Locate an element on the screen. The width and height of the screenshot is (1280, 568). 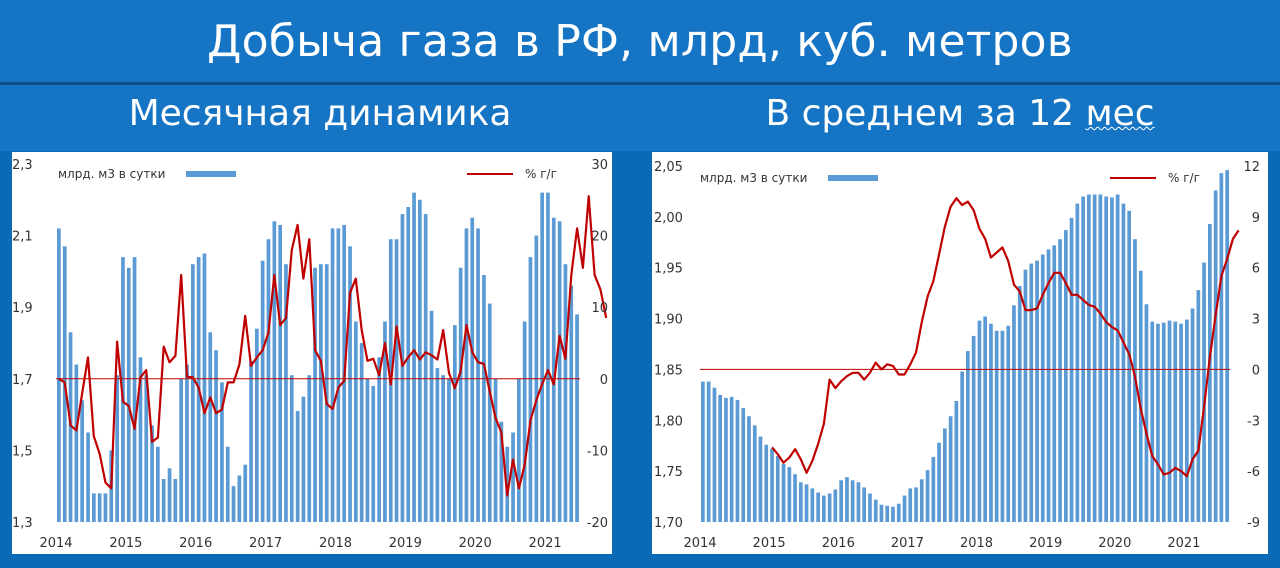
title-bar: Добыча газа в РФ, млрд, куб. метров is located at coordinates (640, 42).